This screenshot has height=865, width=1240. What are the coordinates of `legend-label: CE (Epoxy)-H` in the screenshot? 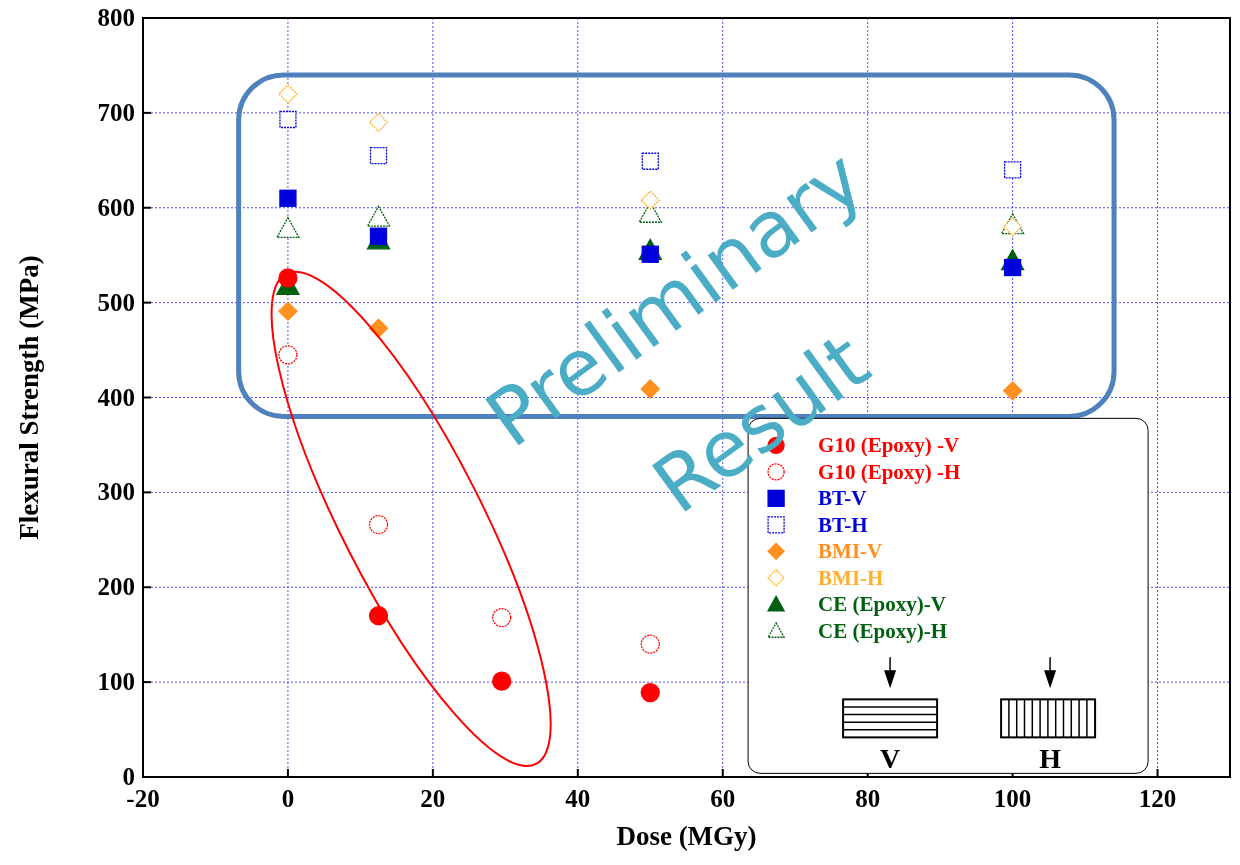 It's located at (883, 630).